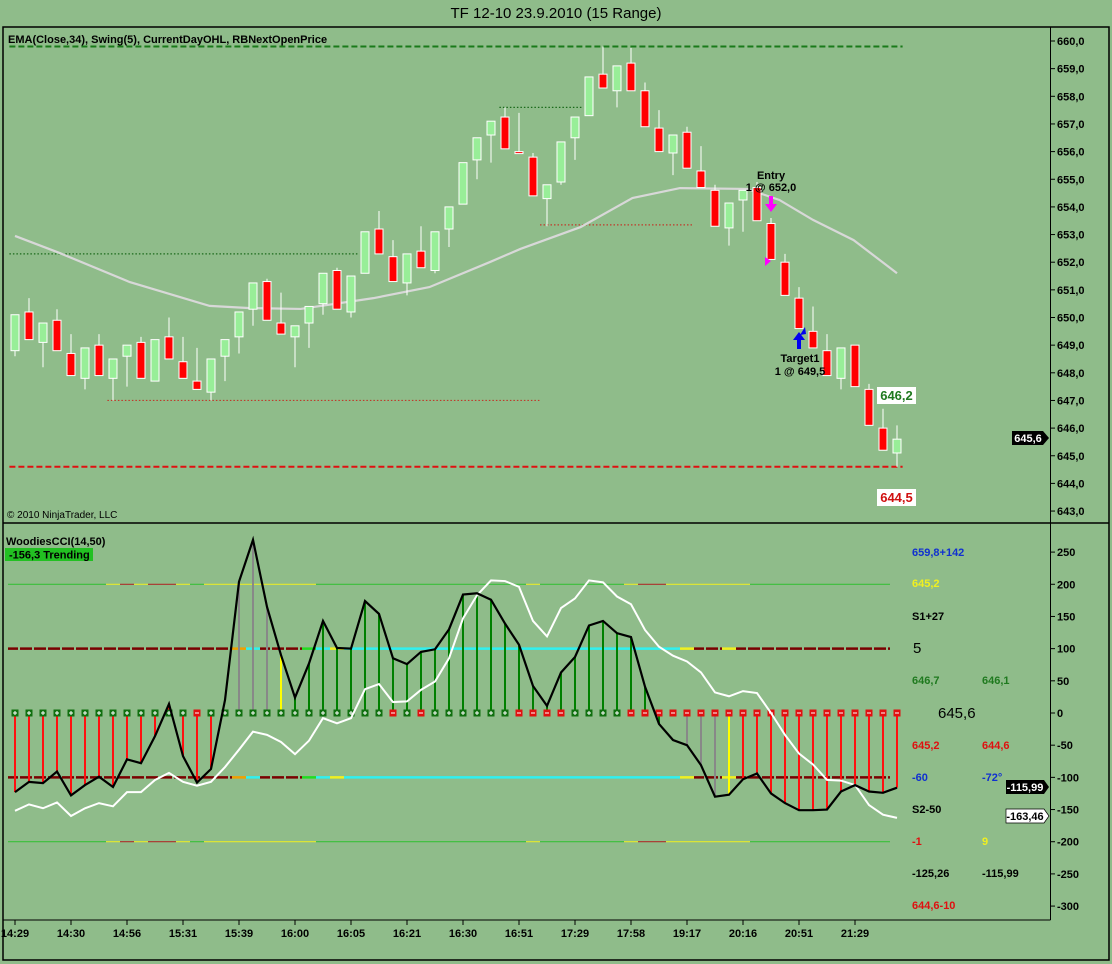  What do you see at coordinates (556, 13) in the screenshot?
I see `chart-title: TF 12-10 23.9.2010 (15 Range)` at bounding box center [556, 13].